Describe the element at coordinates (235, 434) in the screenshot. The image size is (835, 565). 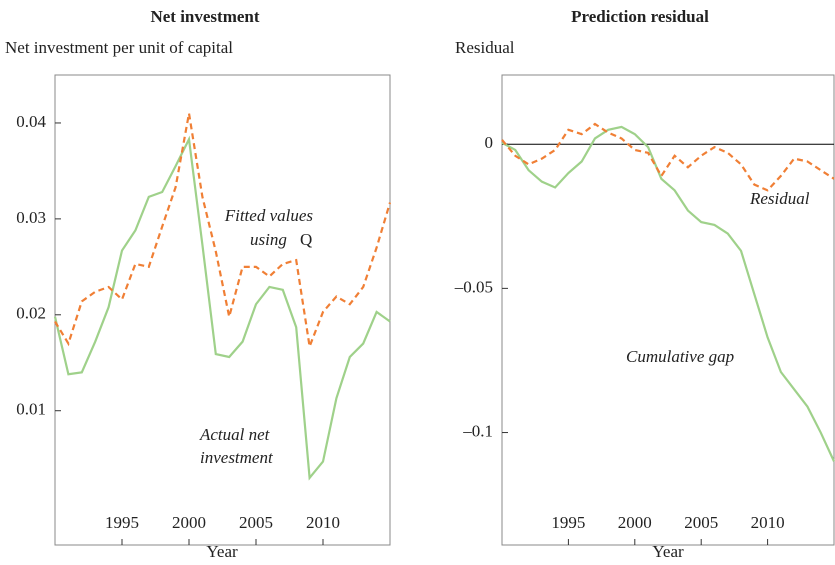
I see `annotation: Actual net` at that location.